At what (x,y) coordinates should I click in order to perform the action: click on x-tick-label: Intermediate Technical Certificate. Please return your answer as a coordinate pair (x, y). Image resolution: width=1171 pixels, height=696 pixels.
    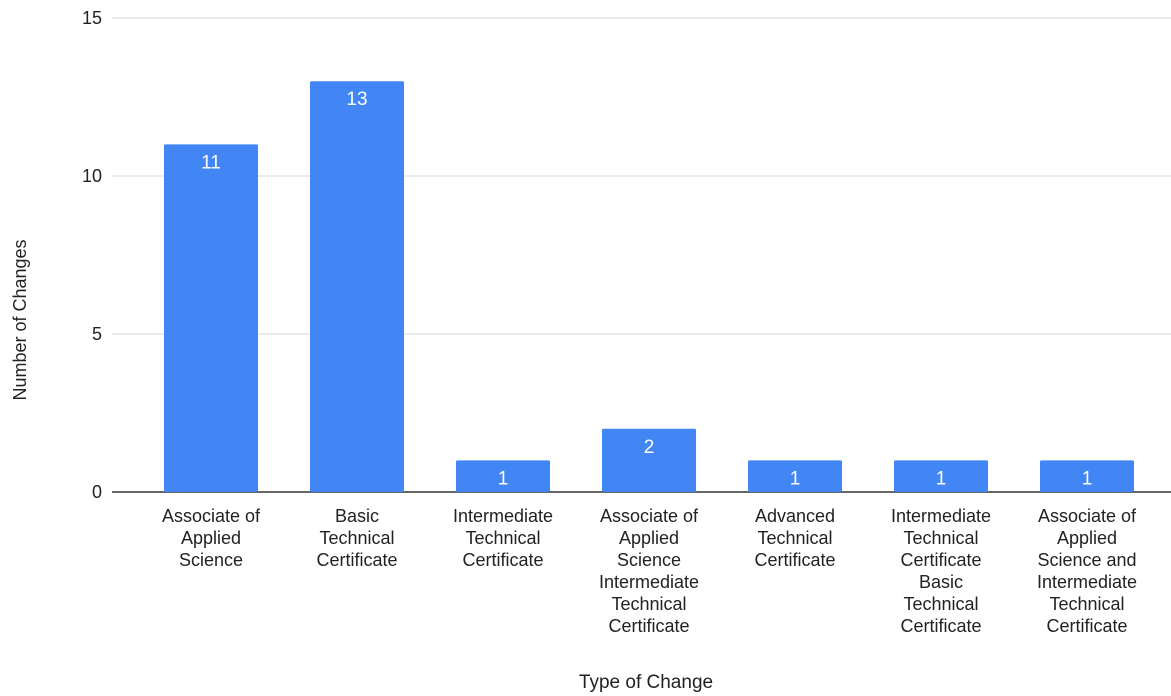
    Looking at the image, I should click on (503, 538).